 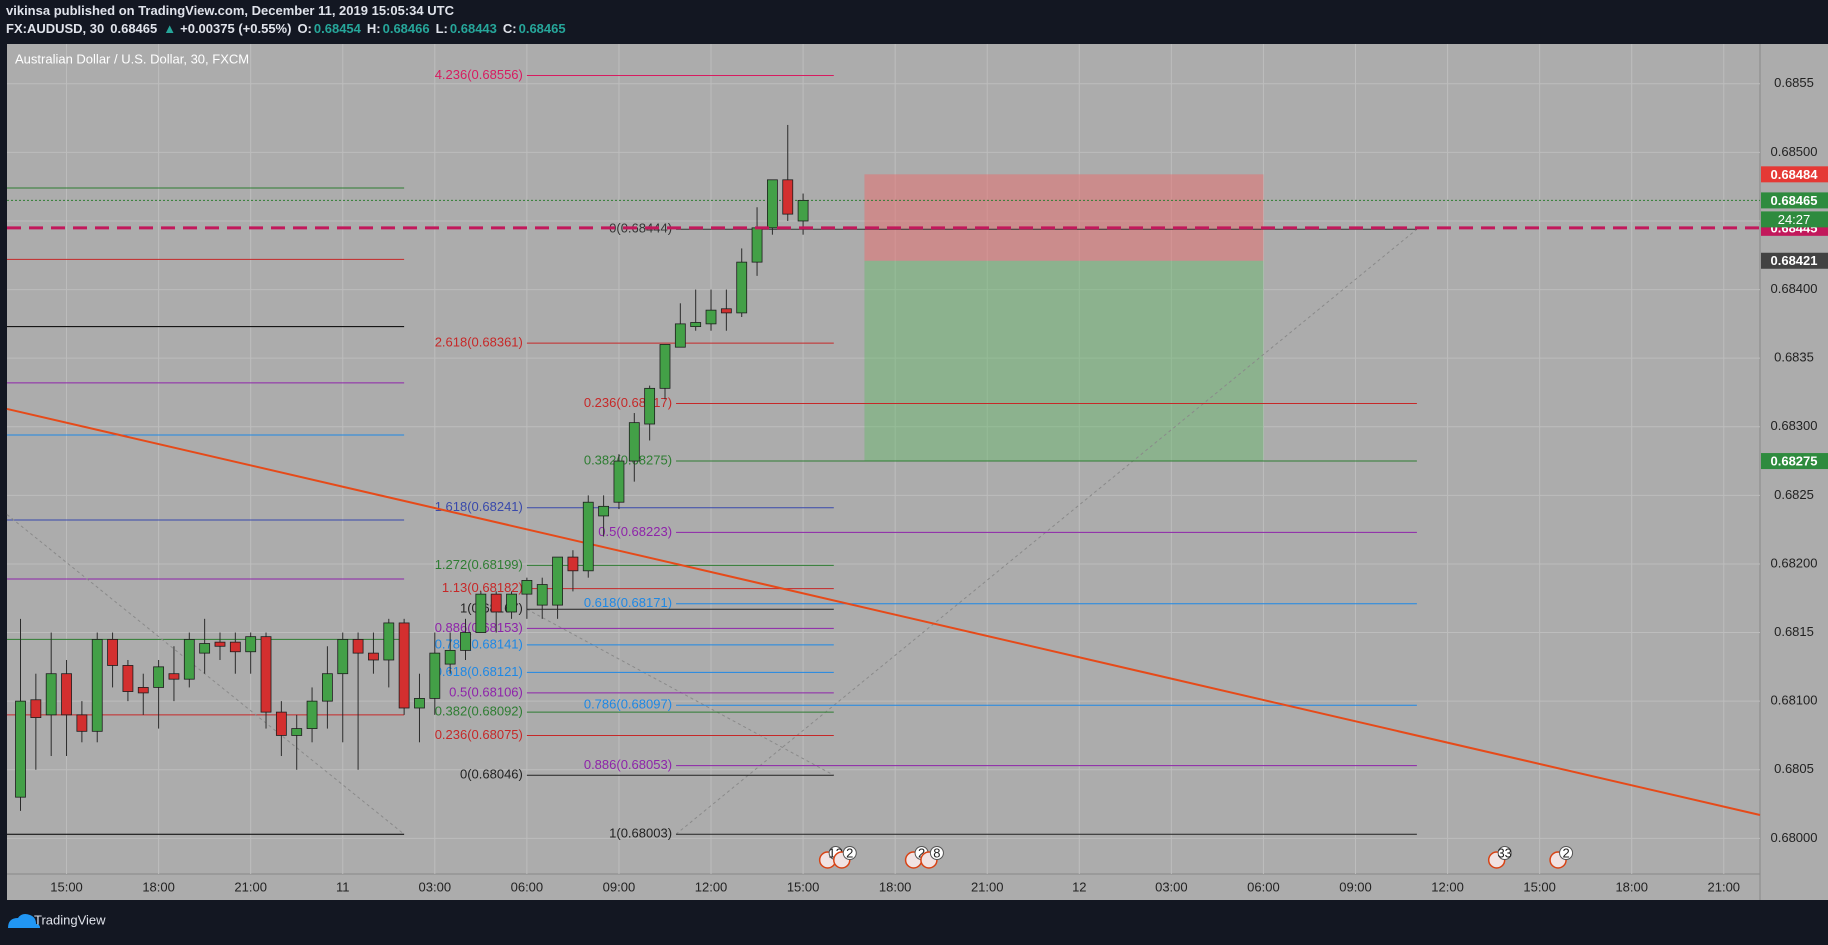 What do you see at coordinates (482, 587) in the screenshot?
I see `fib-label: 1.13(0.68182)` at bounding box center [482, 587].